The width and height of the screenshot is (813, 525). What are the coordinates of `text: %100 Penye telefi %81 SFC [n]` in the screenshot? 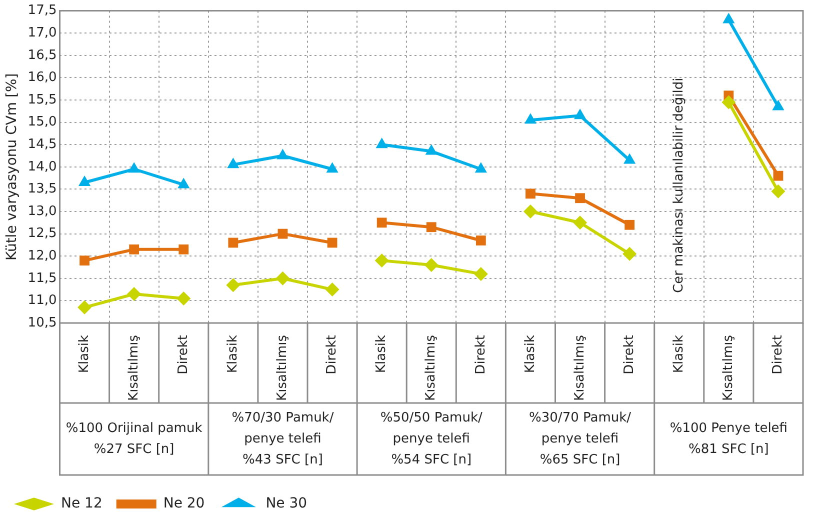 It's located at (729, 438).